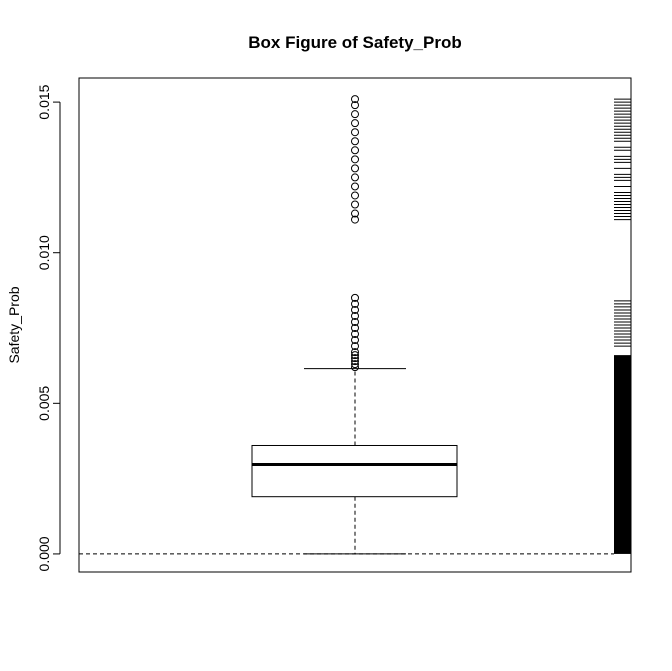 The image size is (672, 671). I want to click on y-tick-label: 0.015, so click(44, 101).